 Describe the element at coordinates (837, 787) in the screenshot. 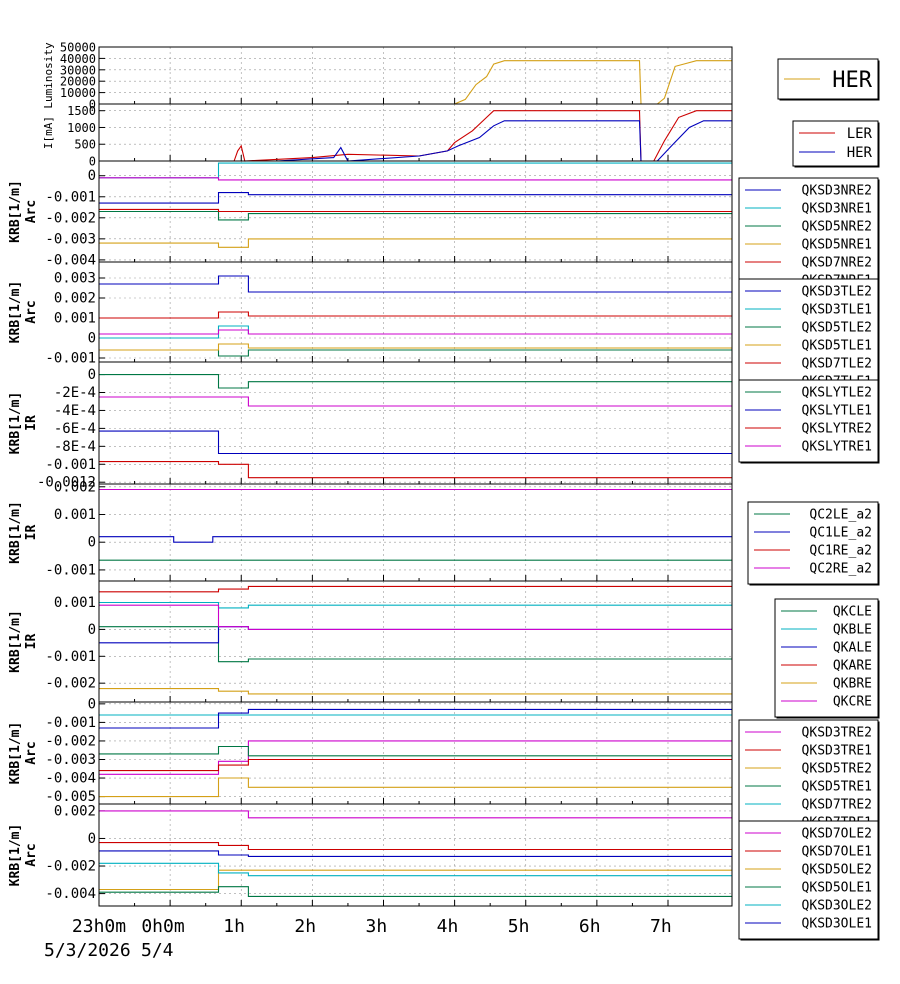

I see `legend-label: QKSD5TRE1` at that location.